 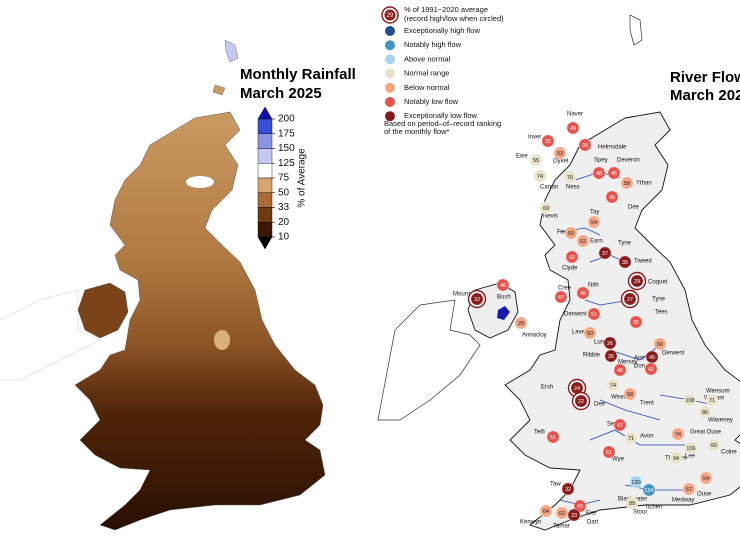 What do you see at coordinates (433, 44) in the screenshot?
I see `legend-label: Notably high flow` at bounding box center [433, 44].